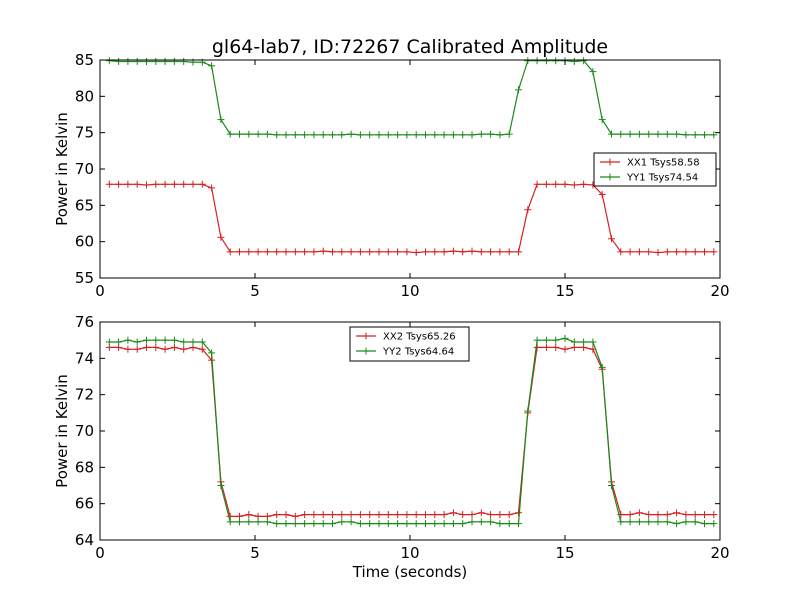 The width and height of the screenshot is (800, 600). I want to click on legend-entry: XX2 Tsys65.26, so click(406, 337).